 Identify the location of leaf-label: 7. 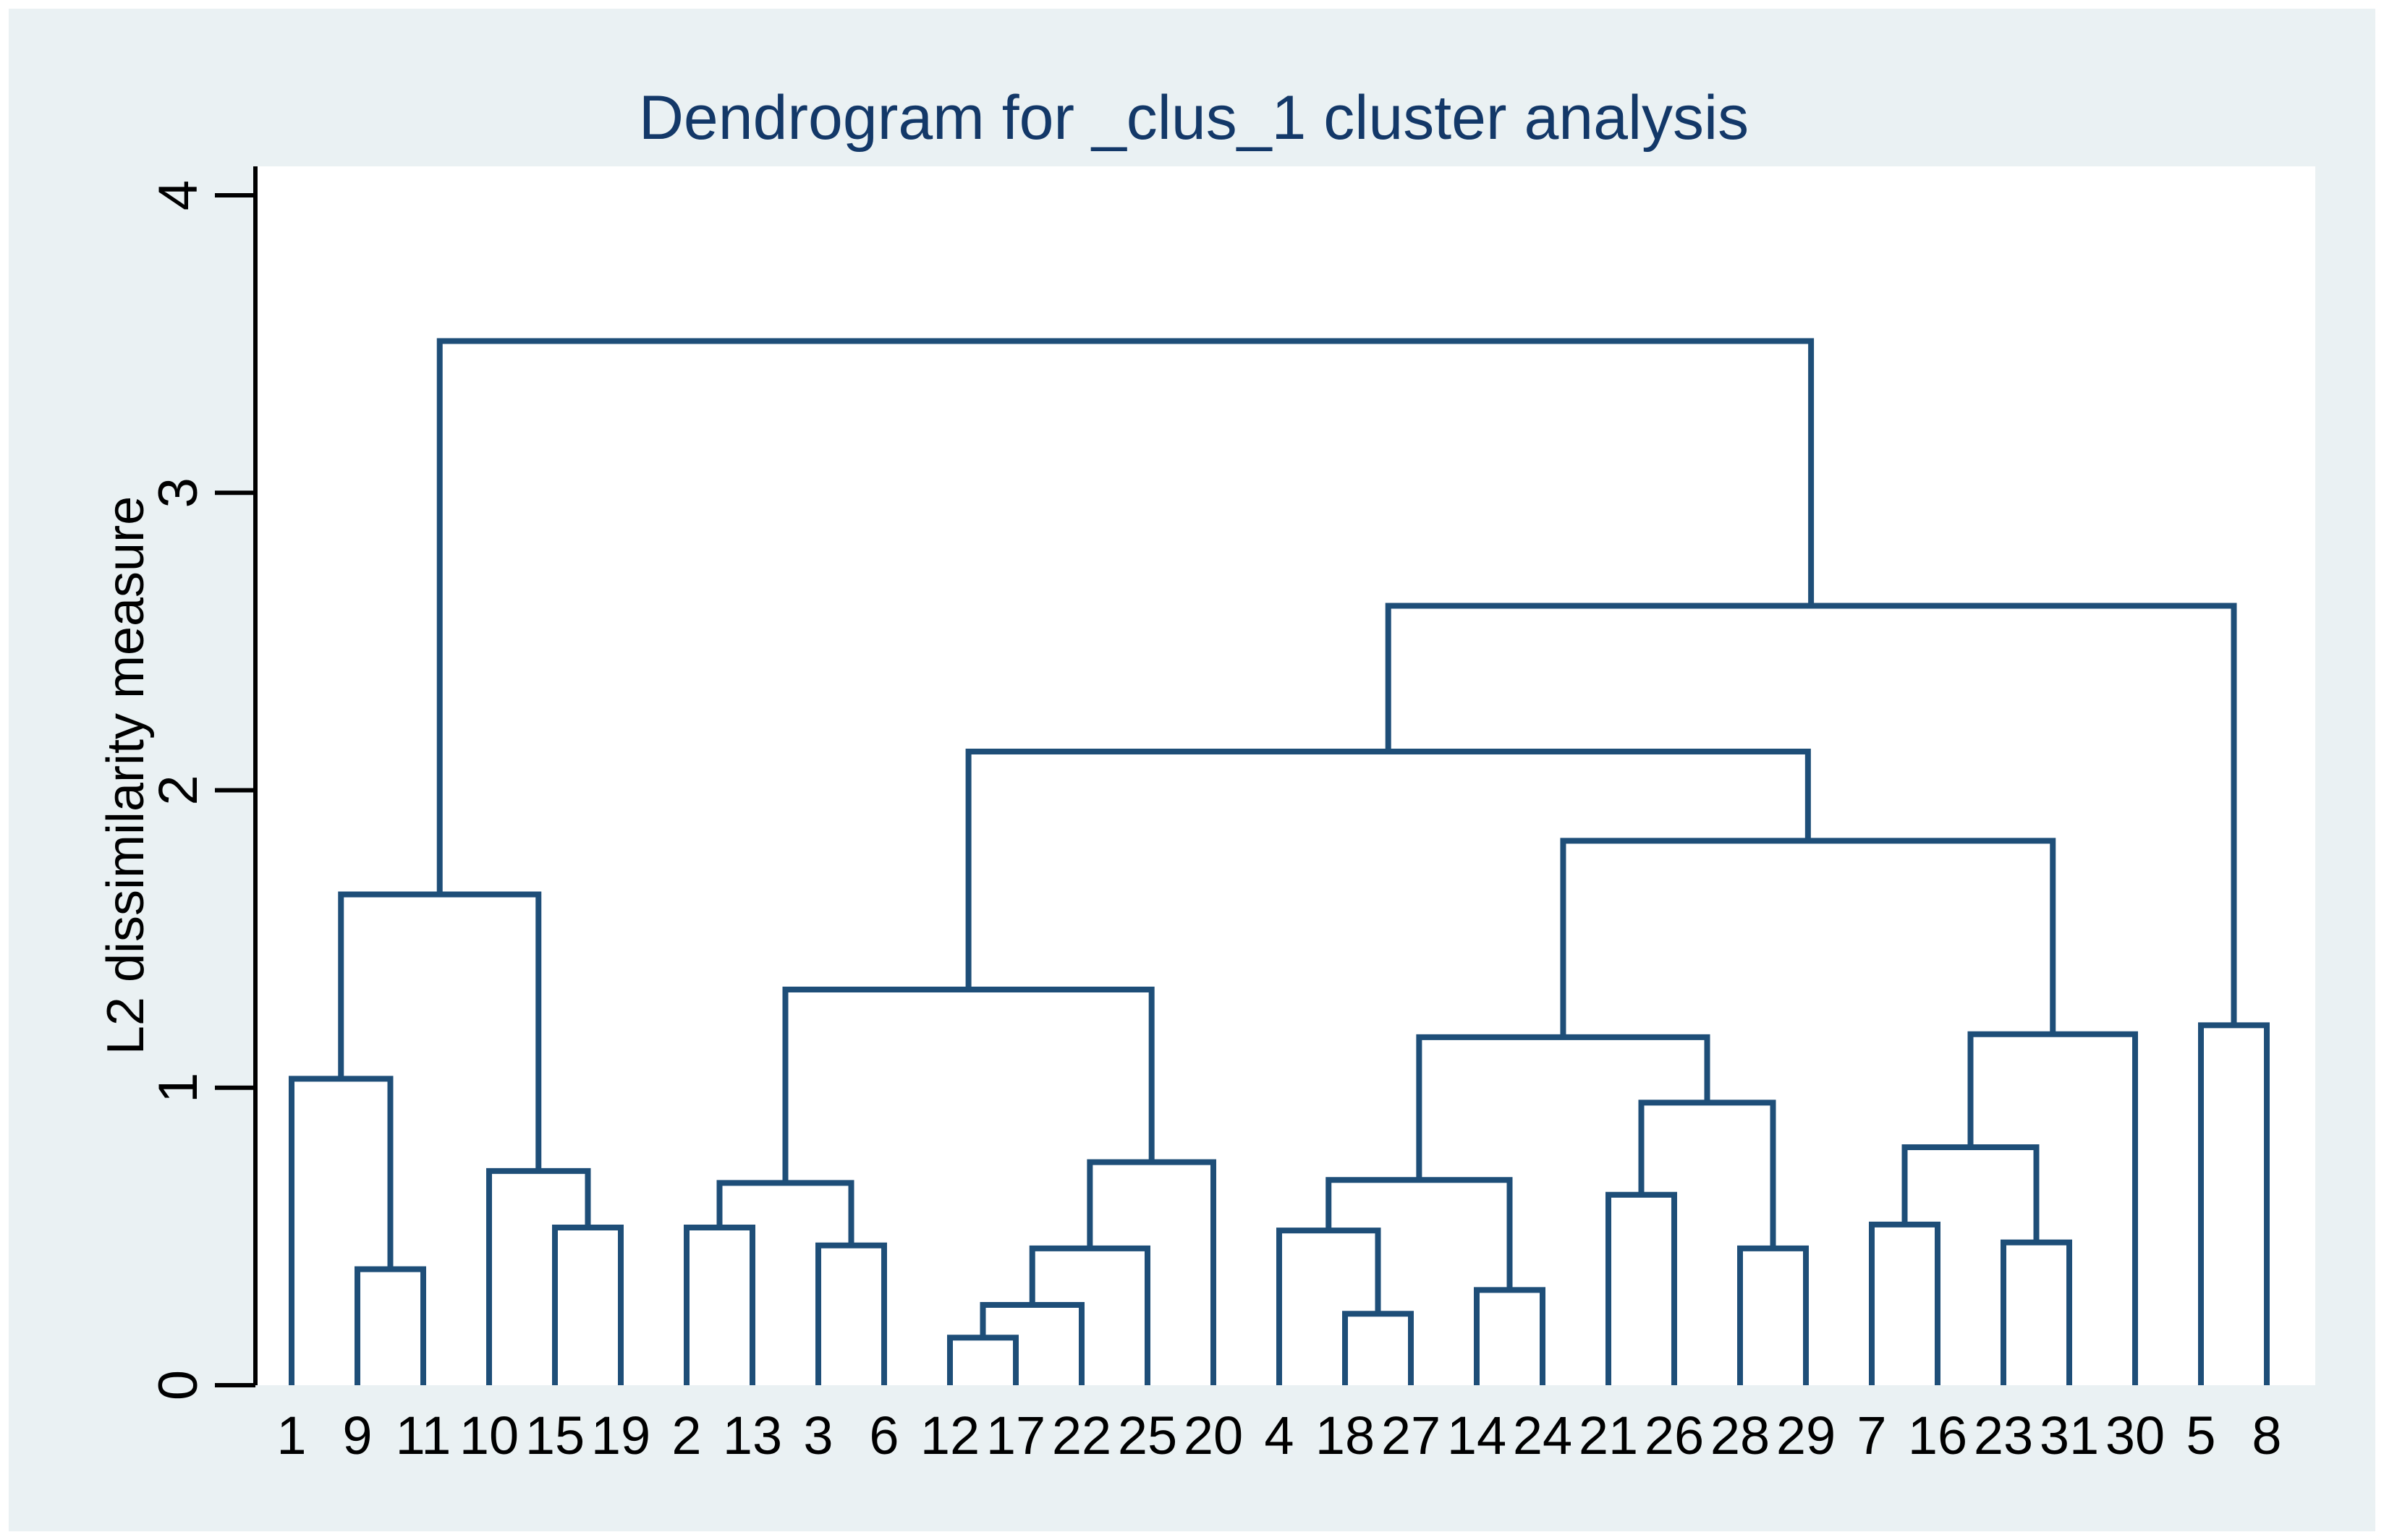
(1872, 1435).